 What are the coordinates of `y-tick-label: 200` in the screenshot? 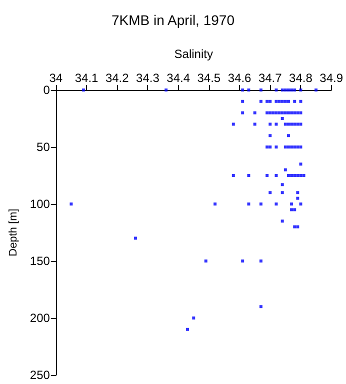 It's located at (40, 318).